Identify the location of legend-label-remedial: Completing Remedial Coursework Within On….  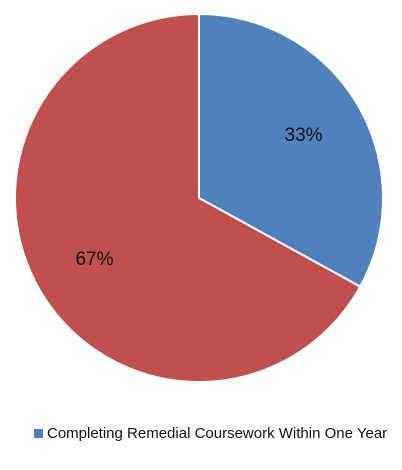
(217, 433).